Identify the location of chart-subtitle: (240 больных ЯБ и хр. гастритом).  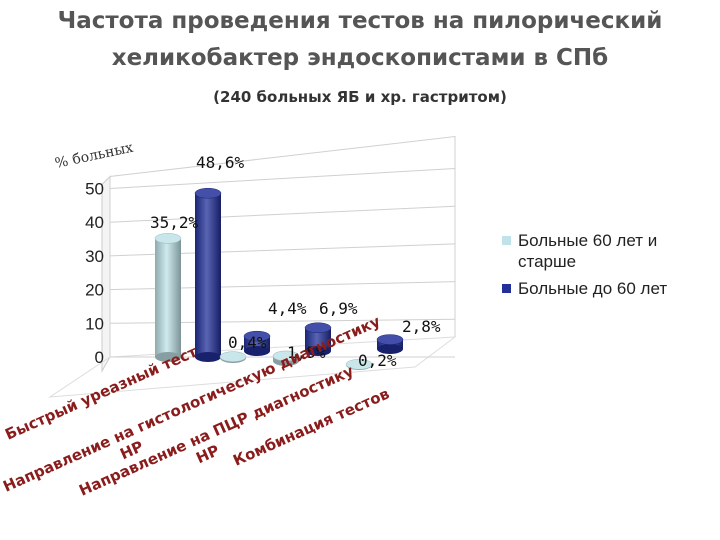
(360, 97).